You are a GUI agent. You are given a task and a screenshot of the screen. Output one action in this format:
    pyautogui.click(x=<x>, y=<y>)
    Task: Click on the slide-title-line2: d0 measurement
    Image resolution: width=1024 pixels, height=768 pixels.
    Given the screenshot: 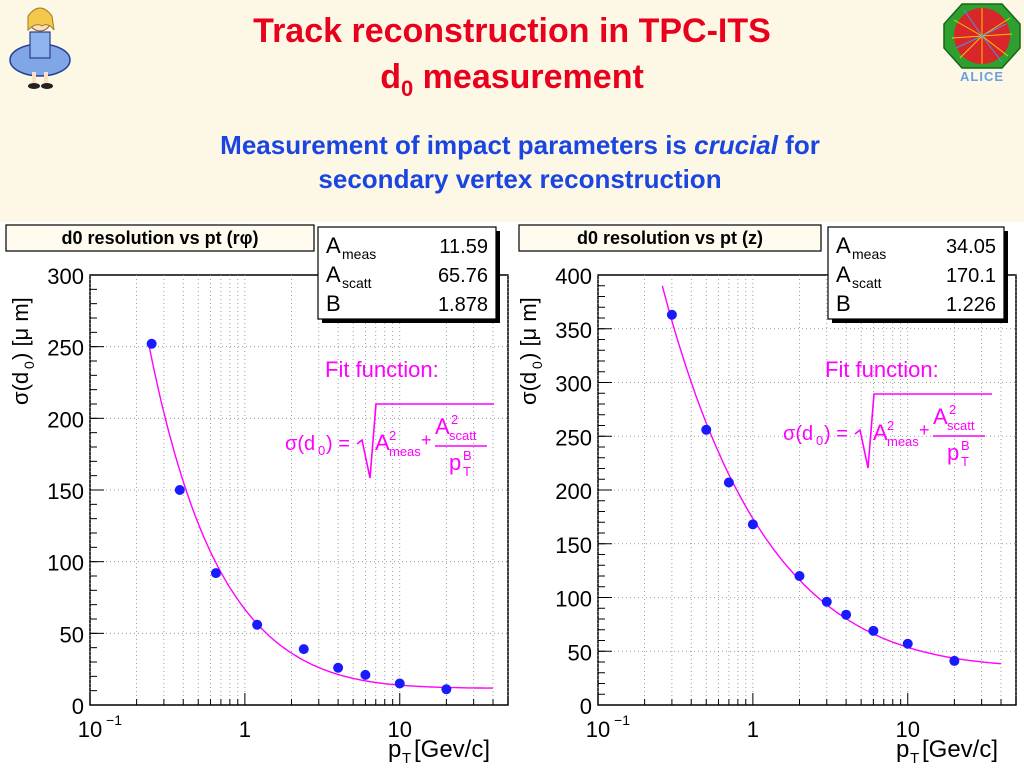 What is the action you would take?
    pyautogui.click(x=512, y=80)
    